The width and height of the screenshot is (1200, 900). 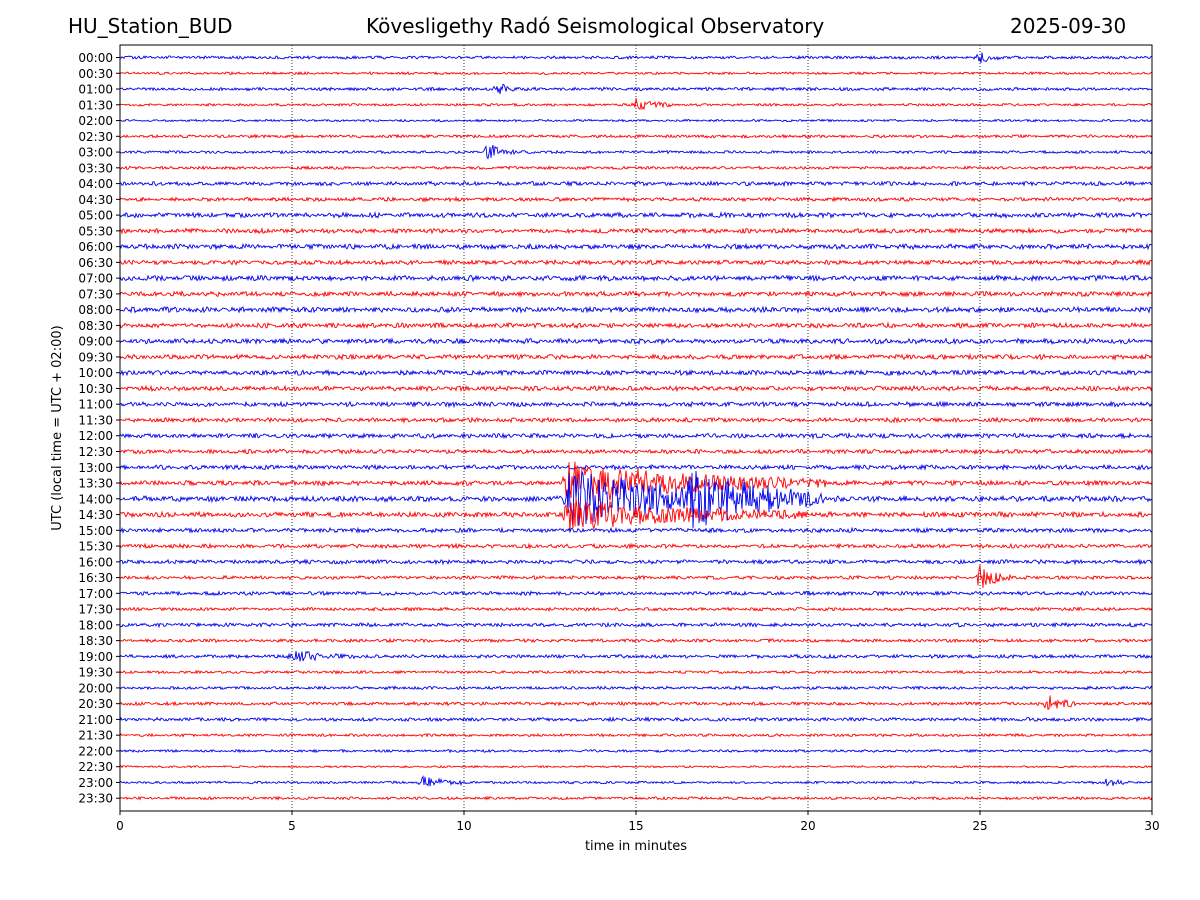 What do you see at coordinates (95, 420) in the screenshot?
I see `y-tick-label: 11:30` at bounding box center [95, 420].